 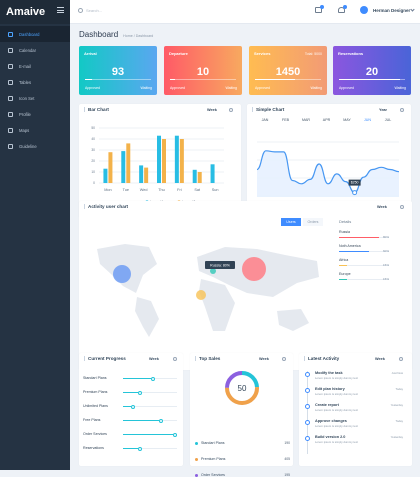 I want to click on sales-row: Order Services 195, so click(x=242, y=475).